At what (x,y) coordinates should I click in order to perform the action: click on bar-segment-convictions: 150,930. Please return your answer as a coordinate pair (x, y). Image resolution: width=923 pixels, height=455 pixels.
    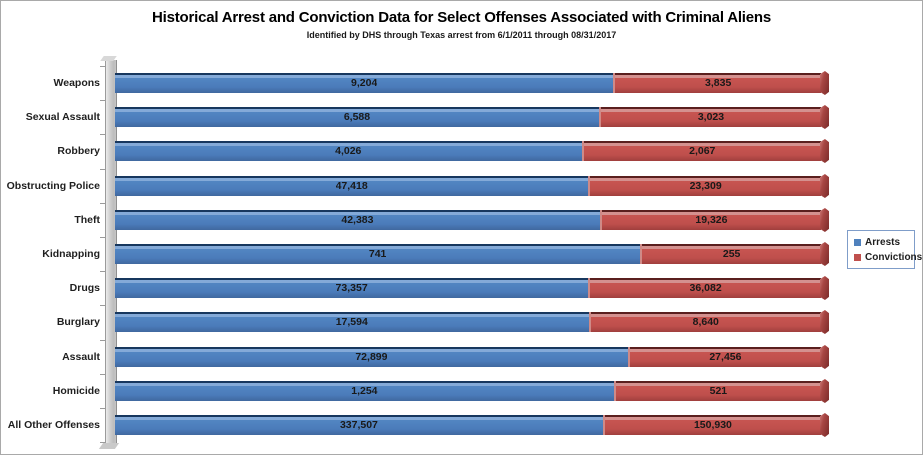
    Looking at the image, I should click on (711, 425).